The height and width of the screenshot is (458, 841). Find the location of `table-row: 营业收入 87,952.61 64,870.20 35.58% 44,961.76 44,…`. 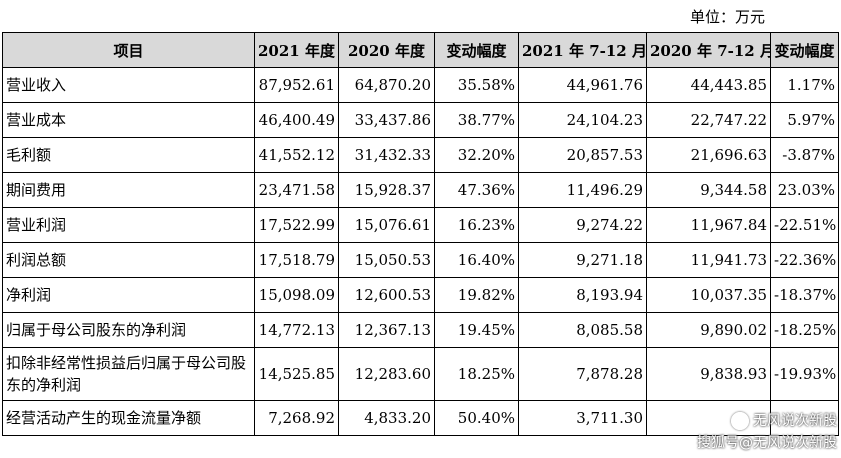

table-row: 营业收入 87,952.61 64,870.20 35.58% 44,961.76 44,… is located at coordinates (420, 85).